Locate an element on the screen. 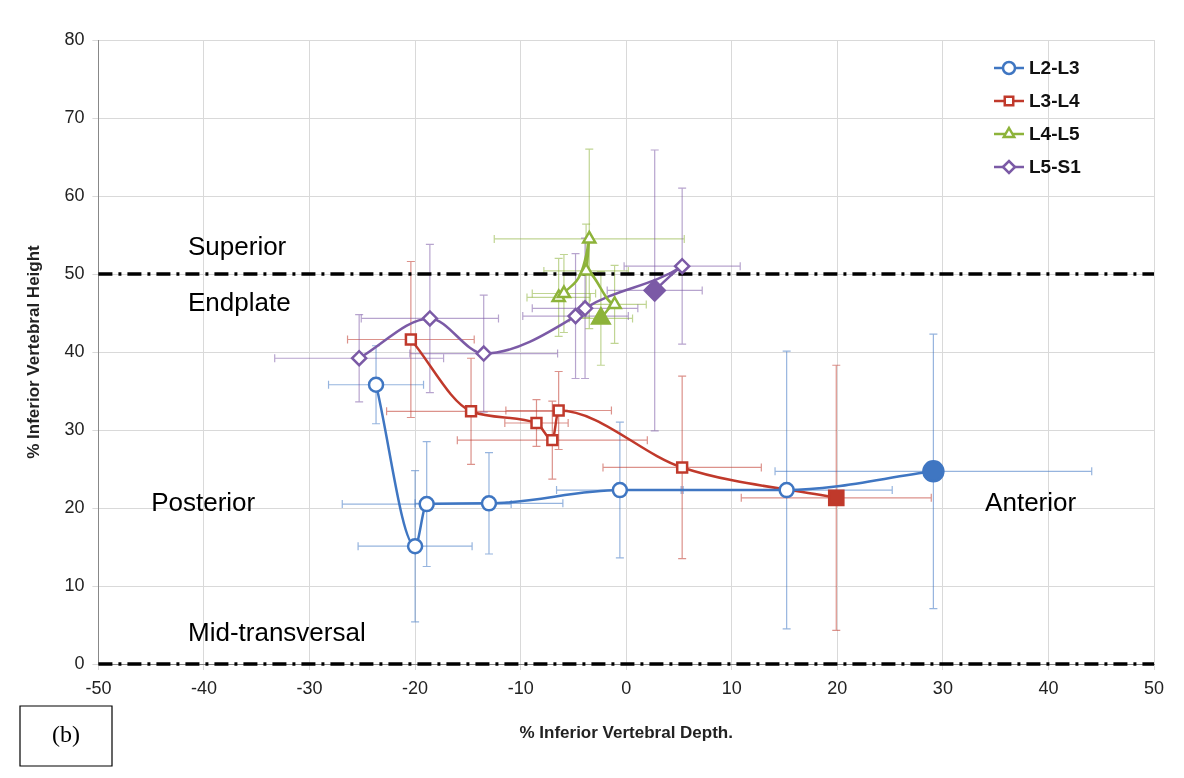 The image size is (1184, 778). y-tick-label: 40 is located at coordinates (74, 350).